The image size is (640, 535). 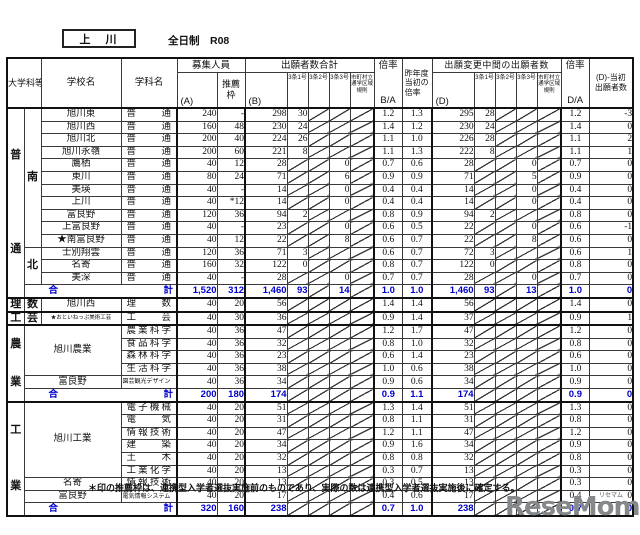 What do you see at coordinates (575, 278) in the screenshot?
I see `cell-DA: 0.7` at bounding box center [575, 278].